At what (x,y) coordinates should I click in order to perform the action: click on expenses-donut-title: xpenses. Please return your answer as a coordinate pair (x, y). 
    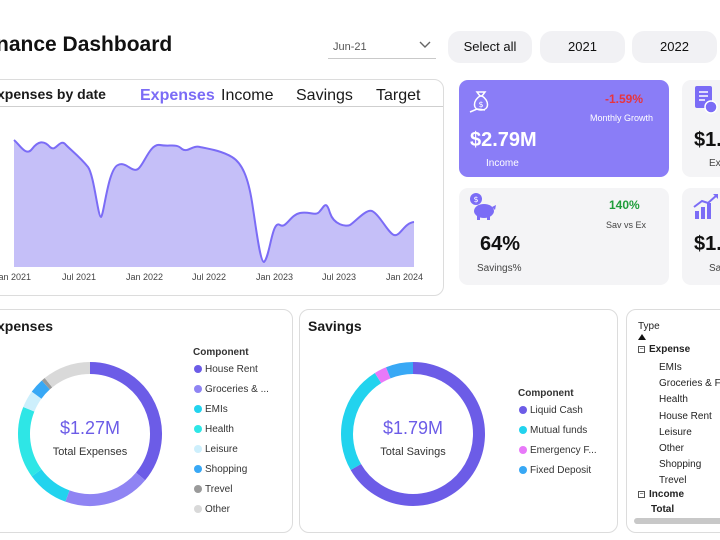
    Looking at the image, I should click on (27, 326).